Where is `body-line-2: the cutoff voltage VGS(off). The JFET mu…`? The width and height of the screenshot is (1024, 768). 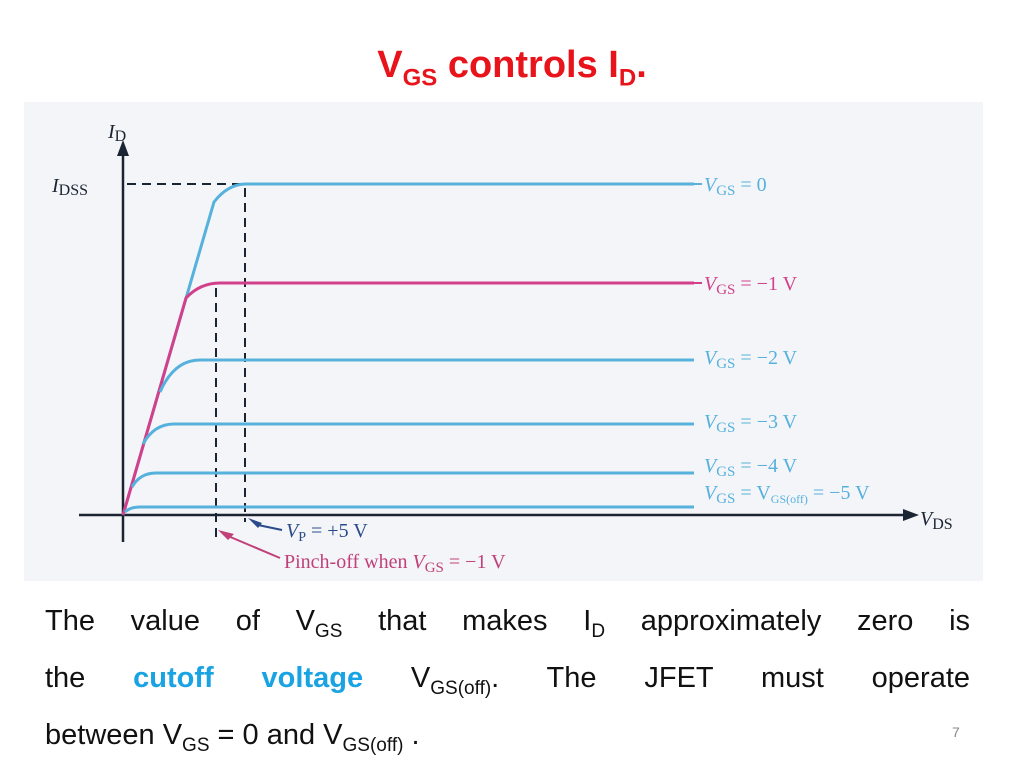
body-line-2: the cutoff voltage VGS(off). The JFET mu… is located at coordinates (508, 680).